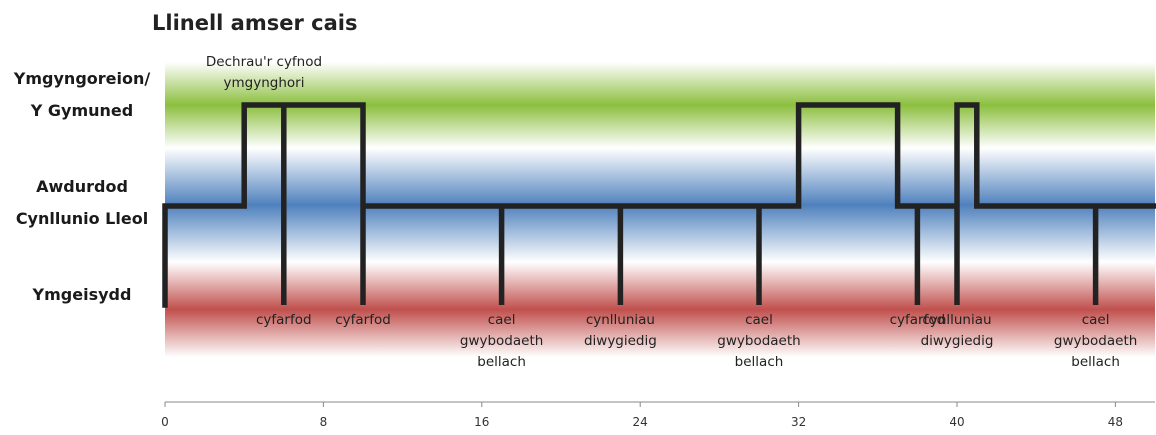  What do you see at coordinates (658, 415) in the screenshot?
I see `x-axis: 0 8 16 24 32 40 48` at bounding box center [658, 415].